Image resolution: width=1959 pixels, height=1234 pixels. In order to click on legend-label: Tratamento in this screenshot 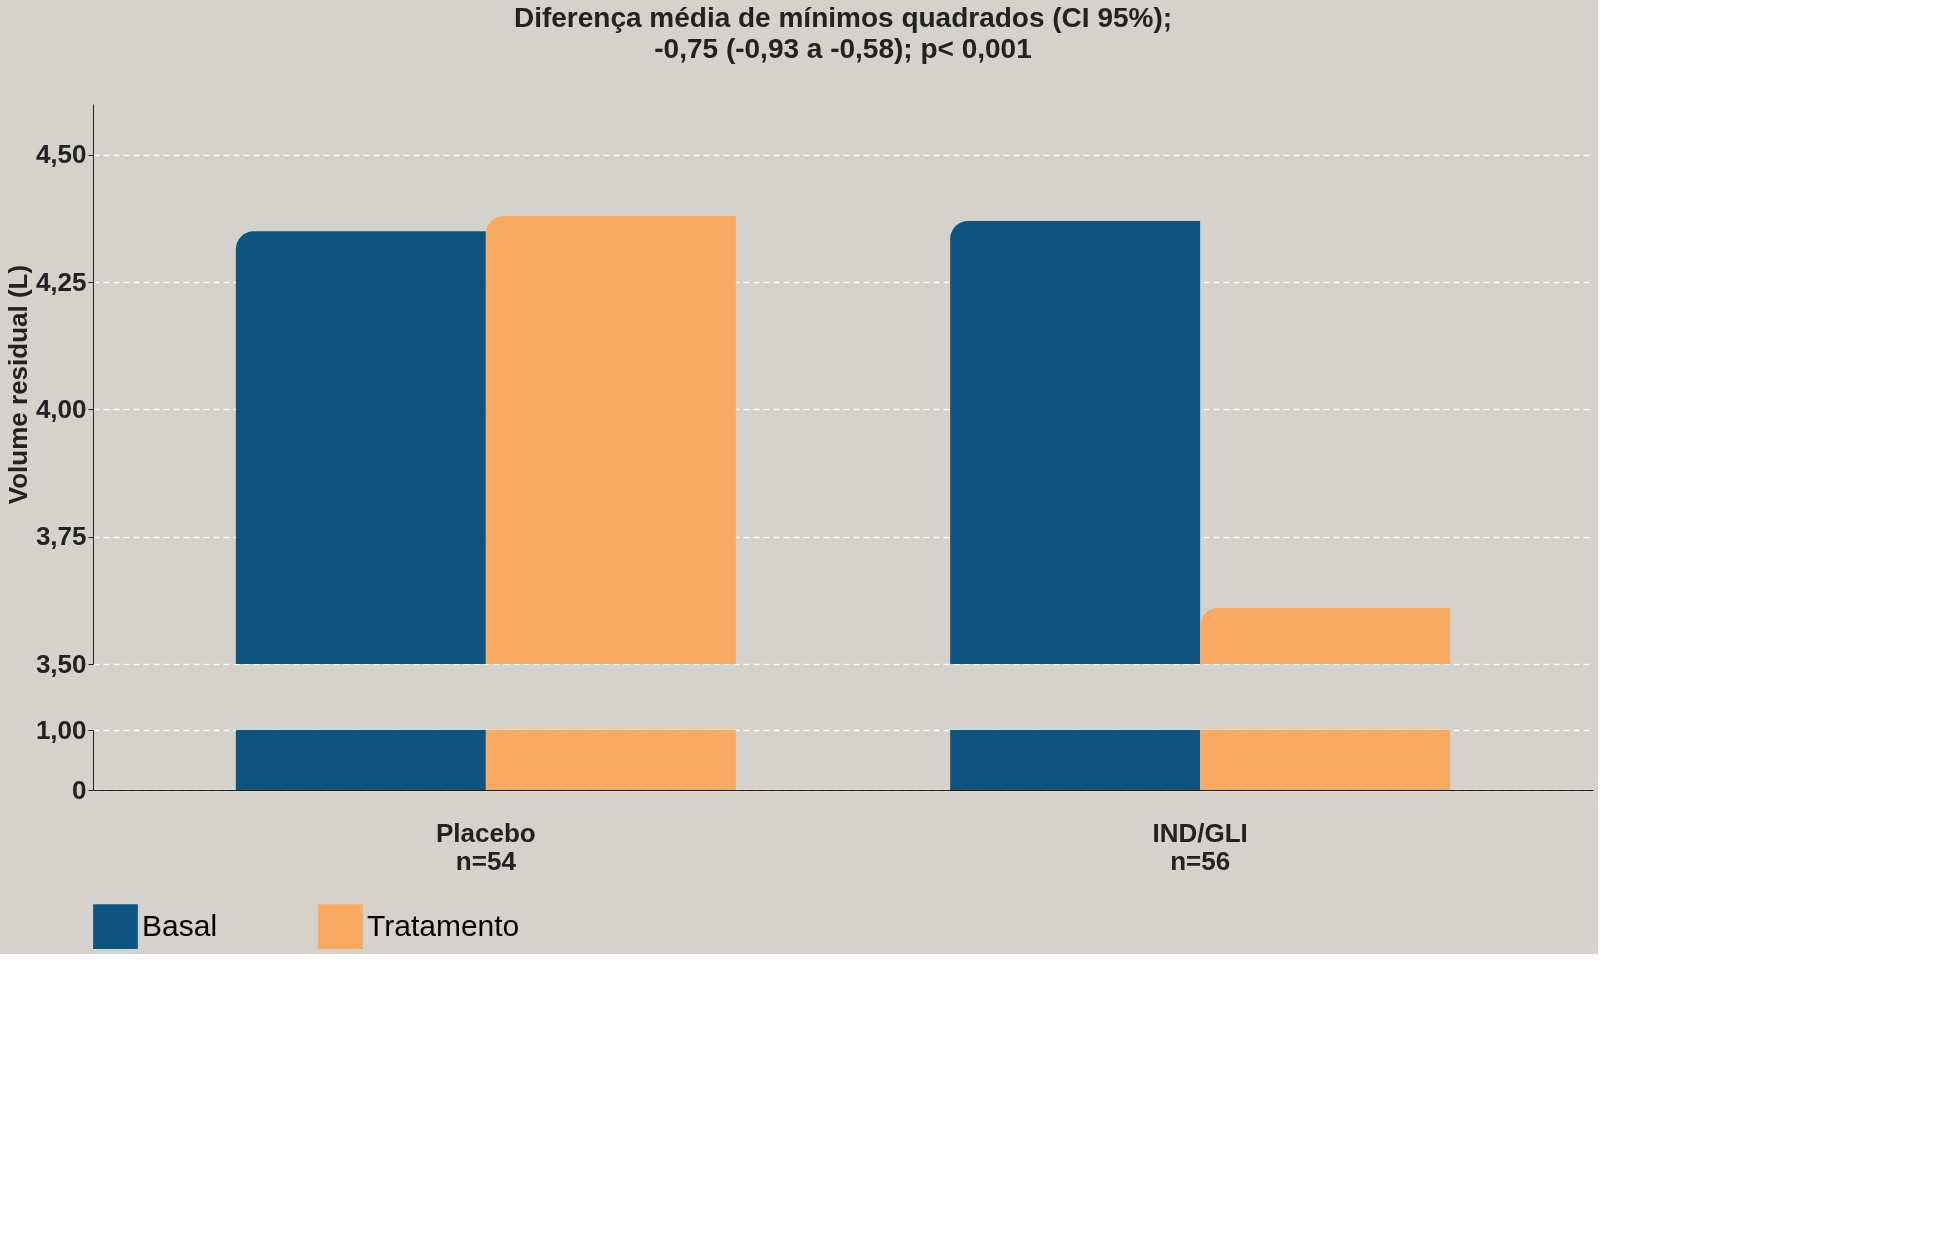, I will do `click(443, 925)`.